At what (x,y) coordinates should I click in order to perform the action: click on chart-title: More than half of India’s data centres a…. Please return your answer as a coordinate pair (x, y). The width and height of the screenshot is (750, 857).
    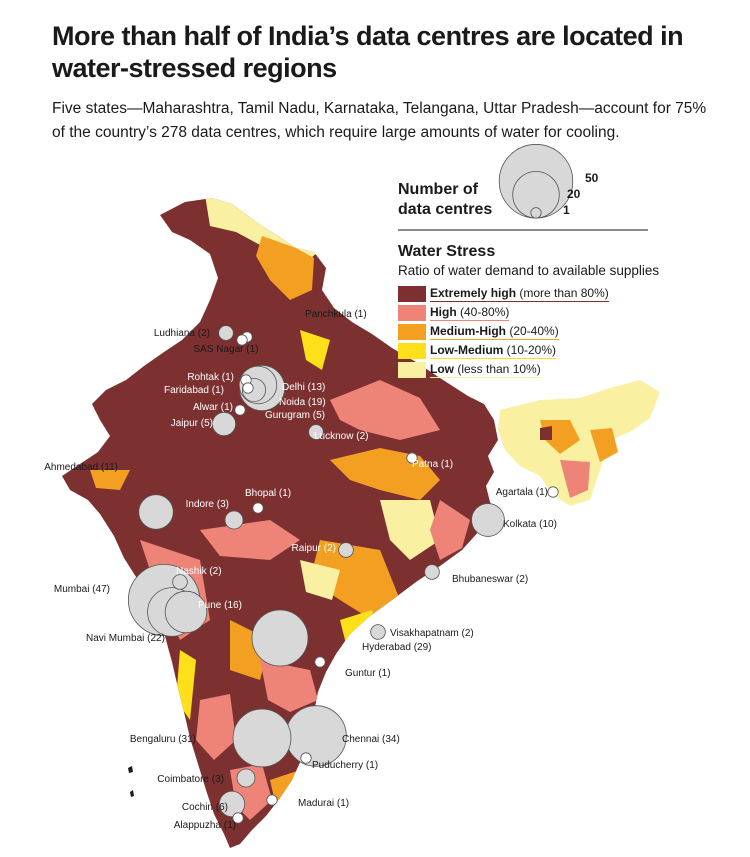
    Looking at the image, I should click on (368, 52).